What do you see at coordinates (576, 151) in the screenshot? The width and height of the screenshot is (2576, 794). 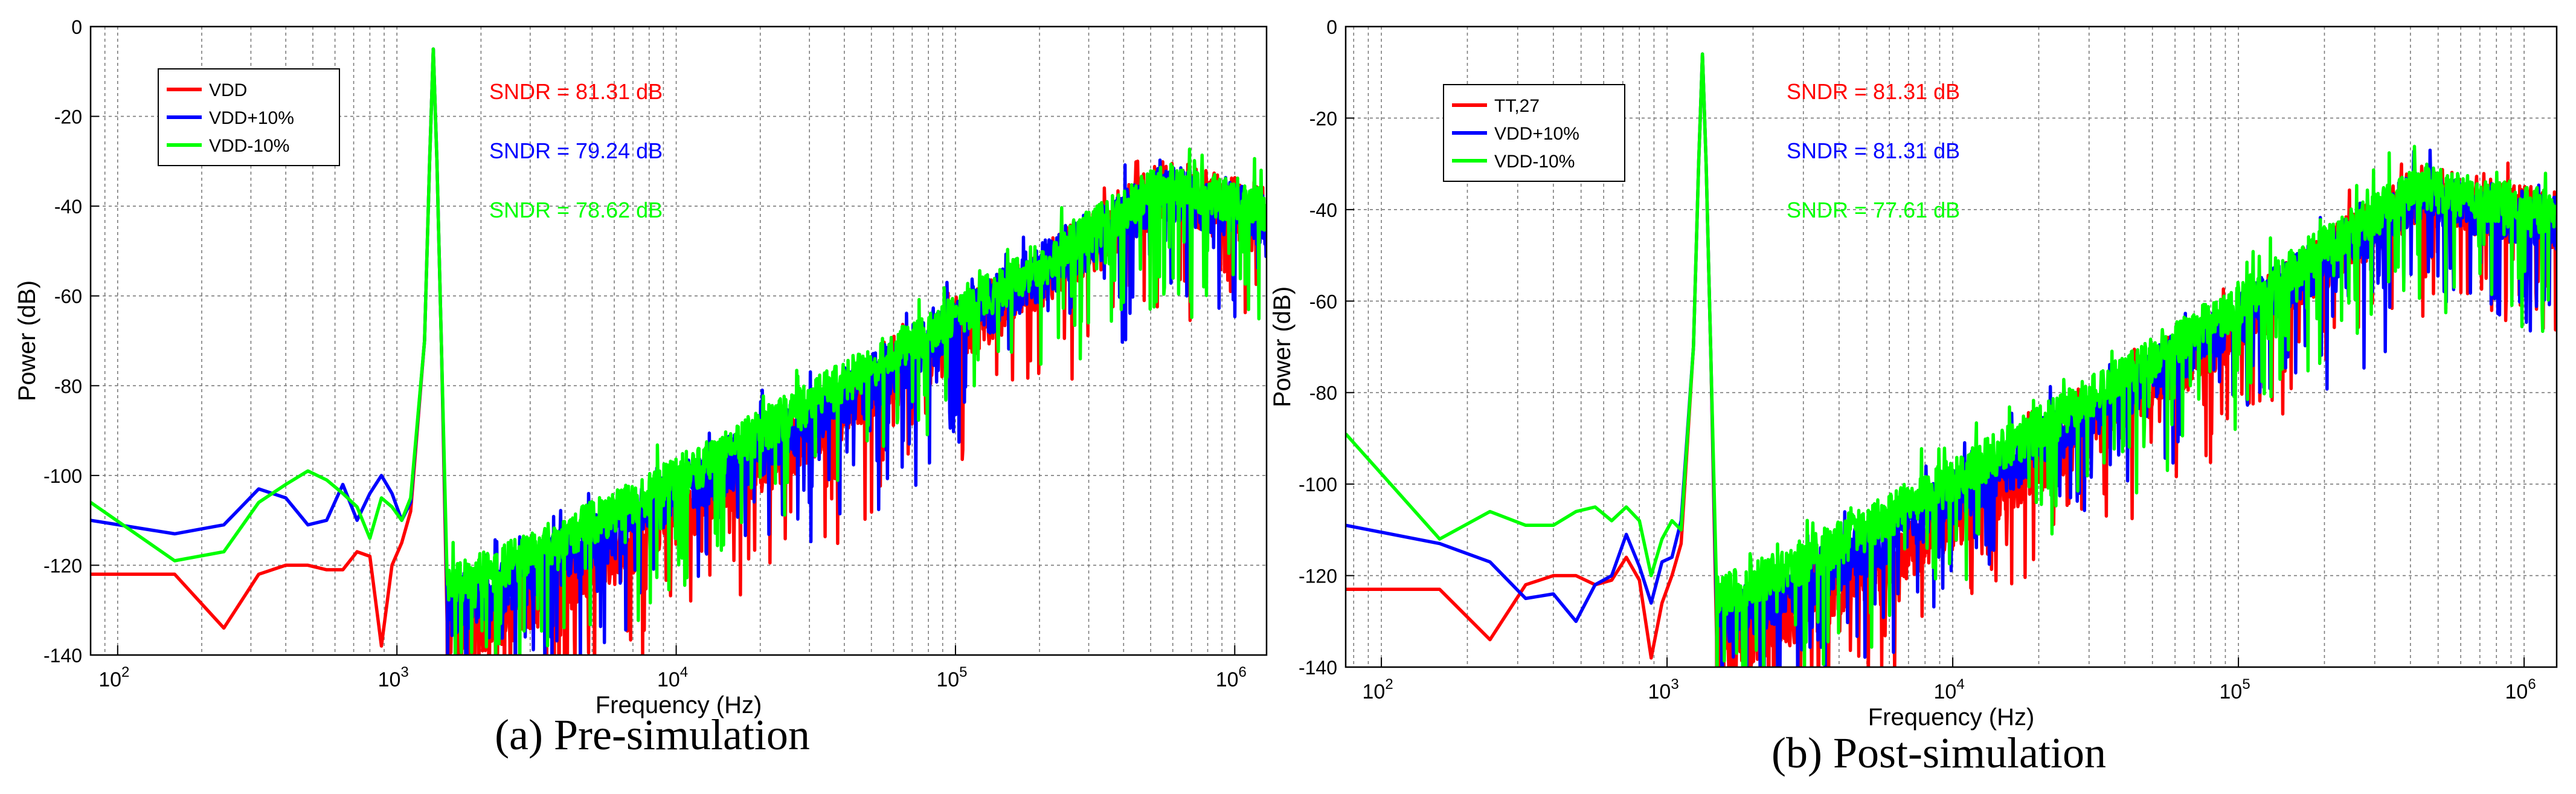 I see `sndr-annotation: SNDR = 79.24 dB` at bounding box center [576, 151].